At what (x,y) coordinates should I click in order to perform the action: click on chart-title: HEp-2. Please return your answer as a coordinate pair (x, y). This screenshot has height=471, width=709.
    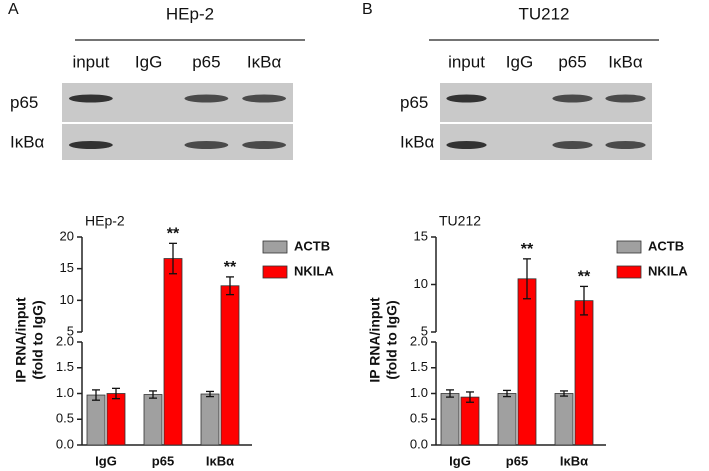
    Looking at the image, I should click on (105, 221).